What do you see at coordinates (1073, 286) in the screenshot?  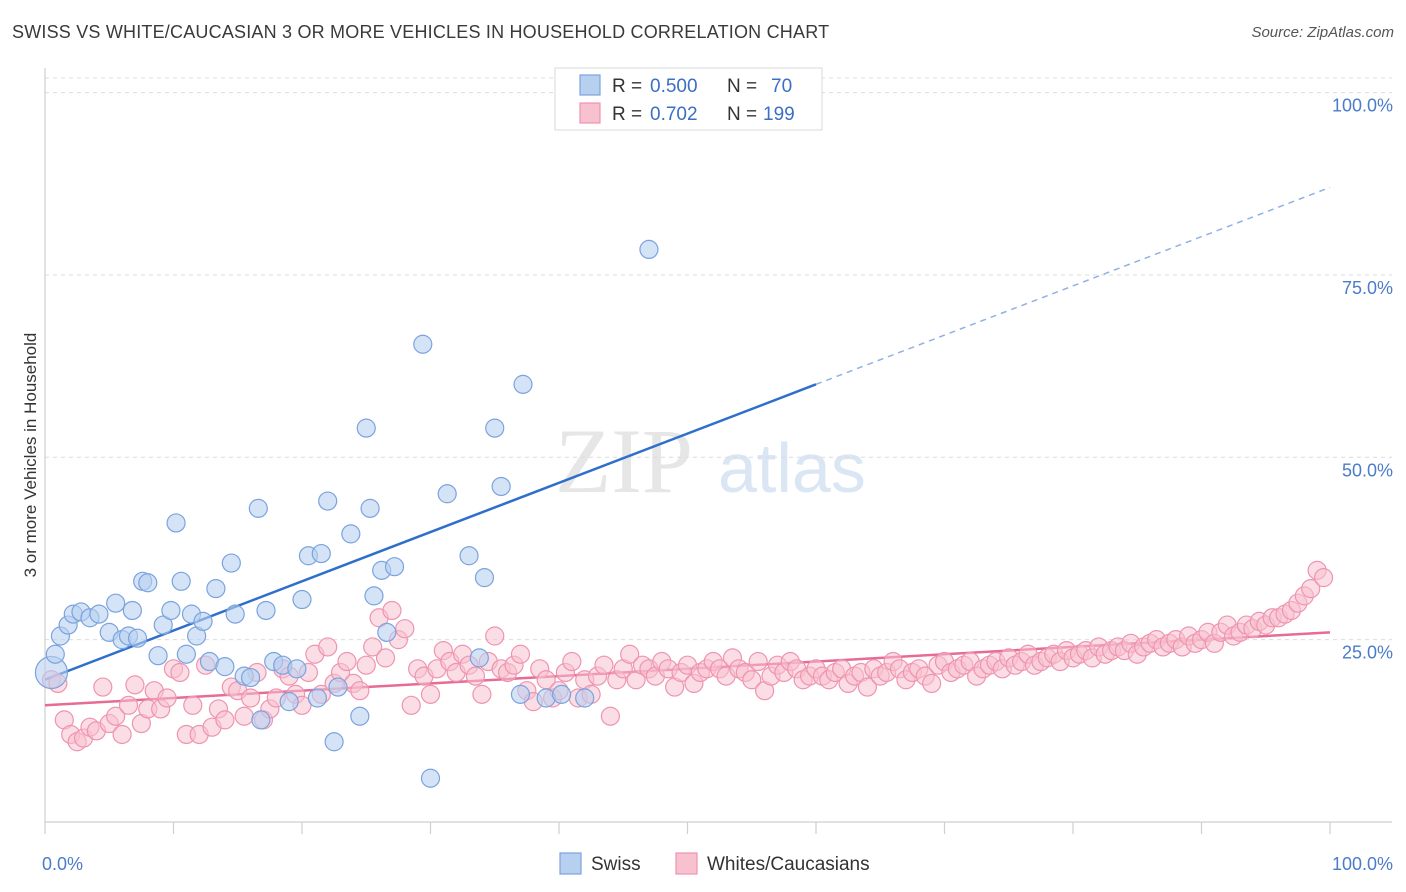 I see `swiss-trend-extension` at bounding box center [1073, 286].